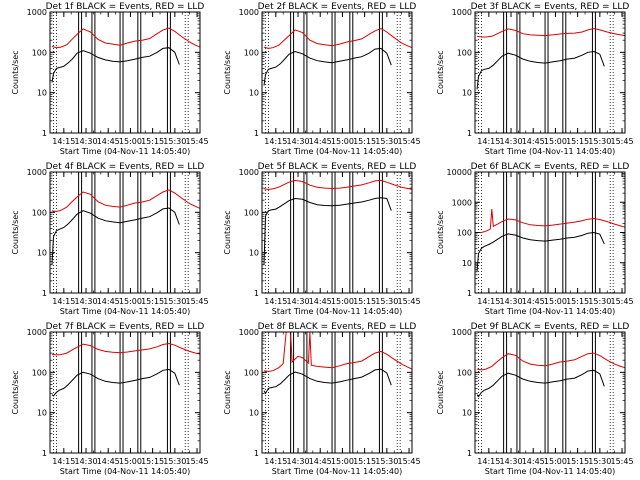  I want to click on panel-title: Det 7f BLACK = Events, RED = LLD, so click(125, 327).